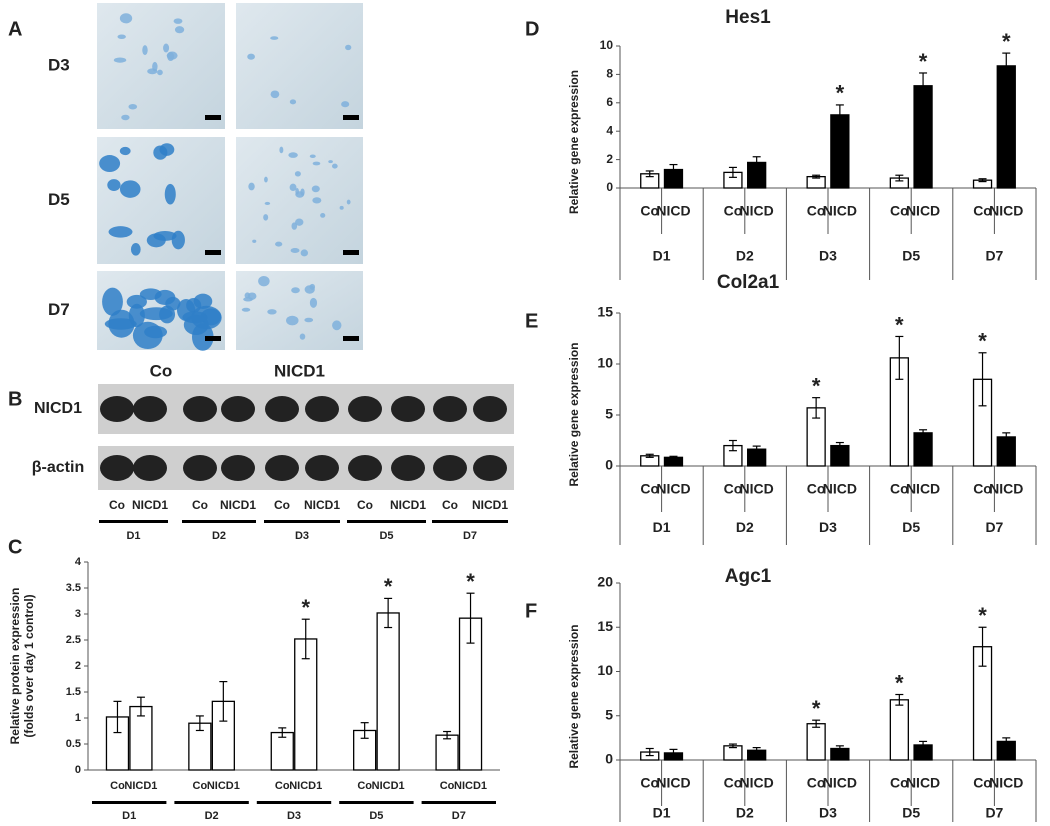  I want to click on y-axis-label: Relative gene expression, so click(574, 696).